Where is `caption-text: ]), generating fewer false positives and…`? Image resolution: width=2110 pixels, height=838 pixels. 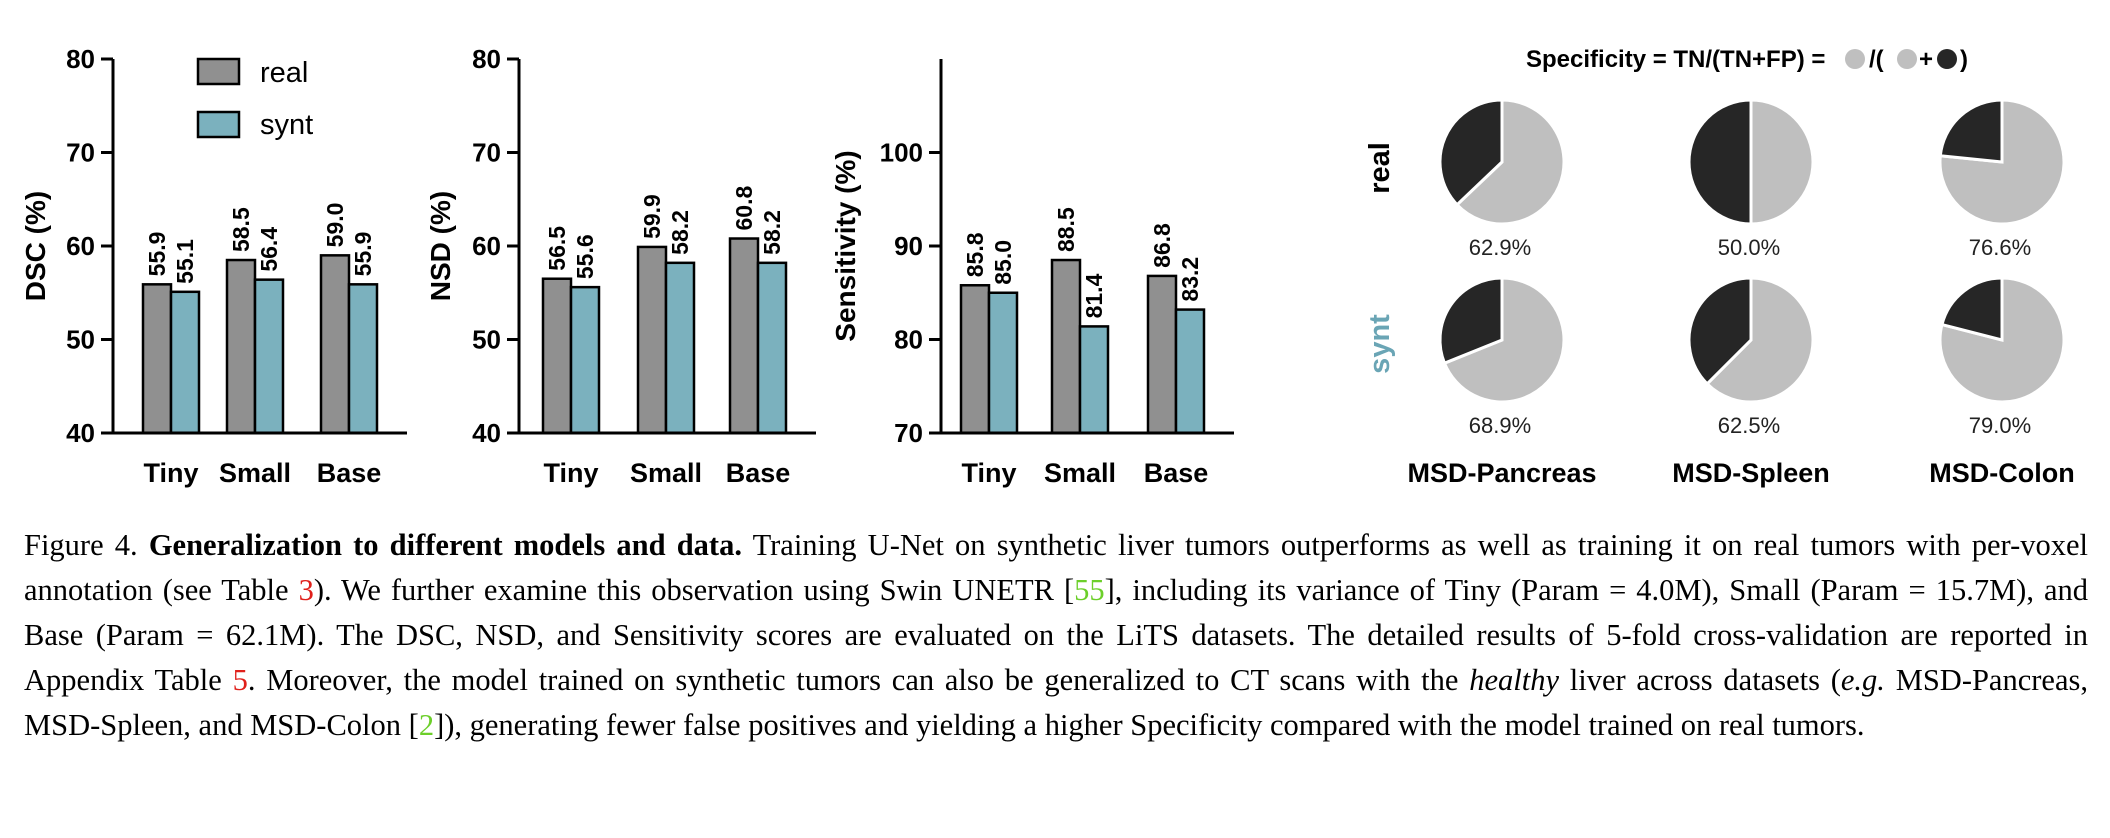 caption-text: ]), generating fewer false positives and… is located at coordinates (1149, 725).